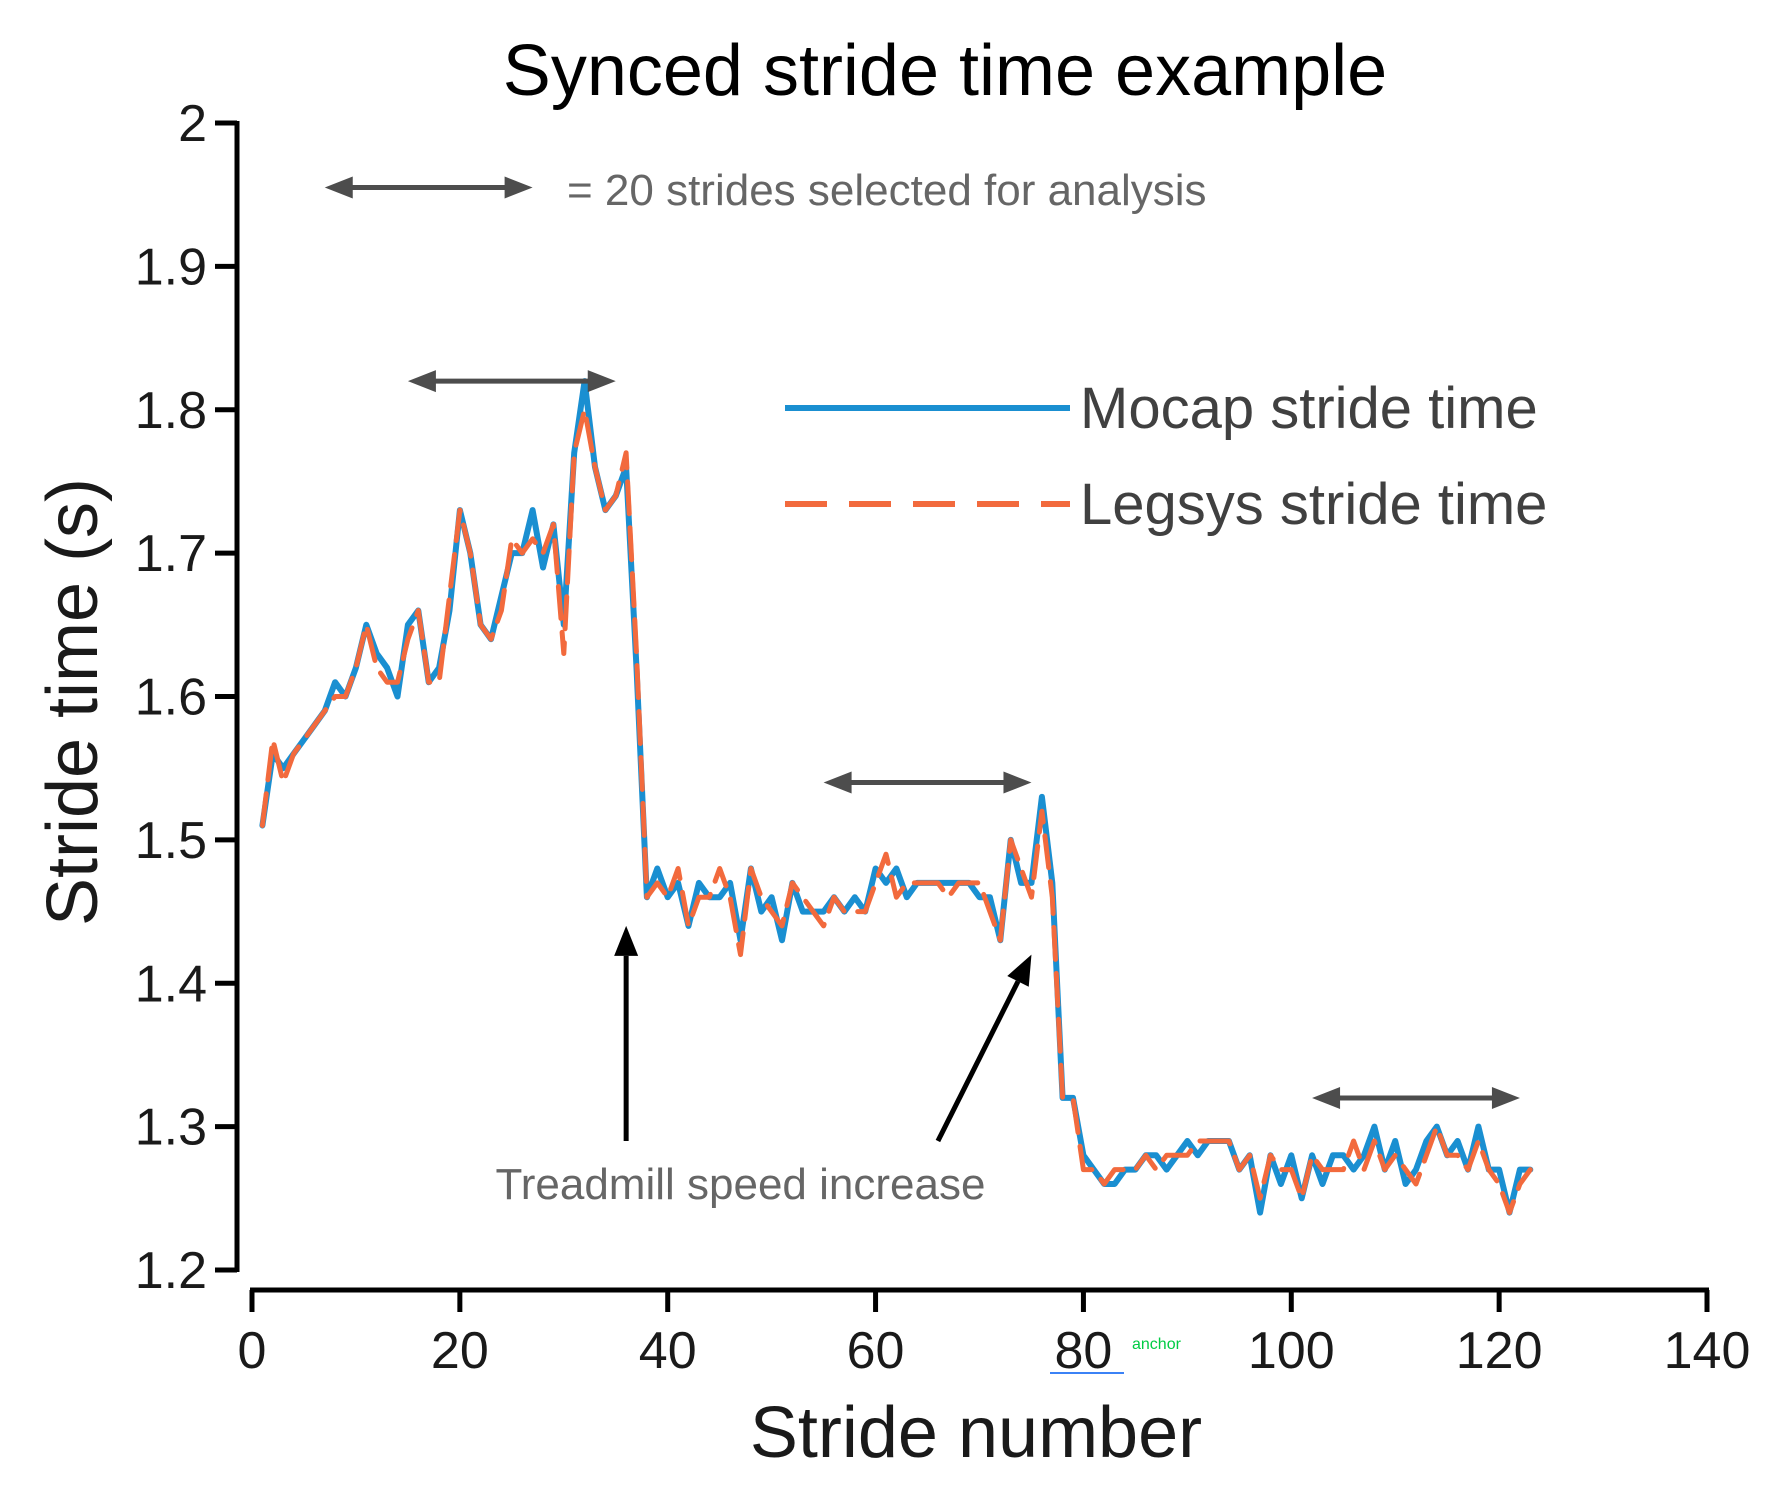 The height and width of the screenshot is (1487, 1773). Describe the element at coordinates (976, 1433) in the screenshot. I see `x-axis-label: Stride number` at that location.